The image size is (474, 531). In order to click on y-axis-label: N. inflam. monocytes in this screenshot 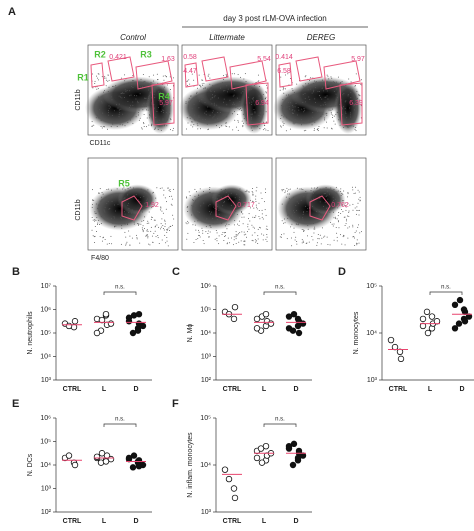, I will do `click(190, 465)`.